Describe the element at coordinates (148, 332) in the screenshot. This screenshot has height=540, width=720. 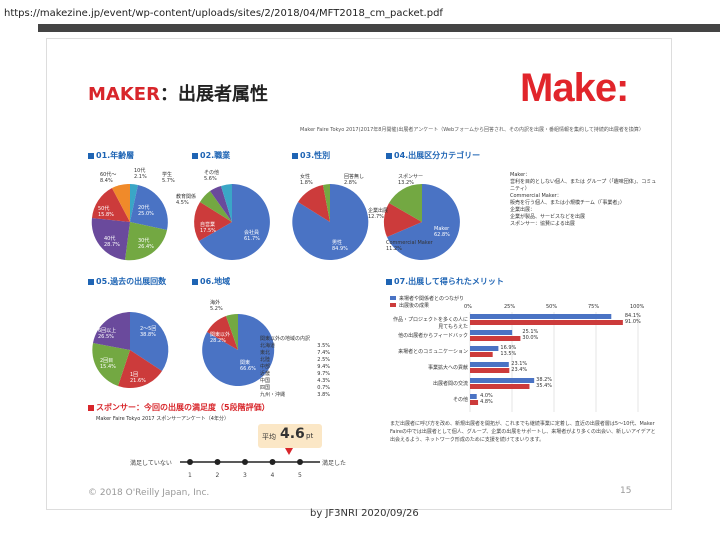
I see `count-label-2to5: 2〜5回 38.8%` at that location.